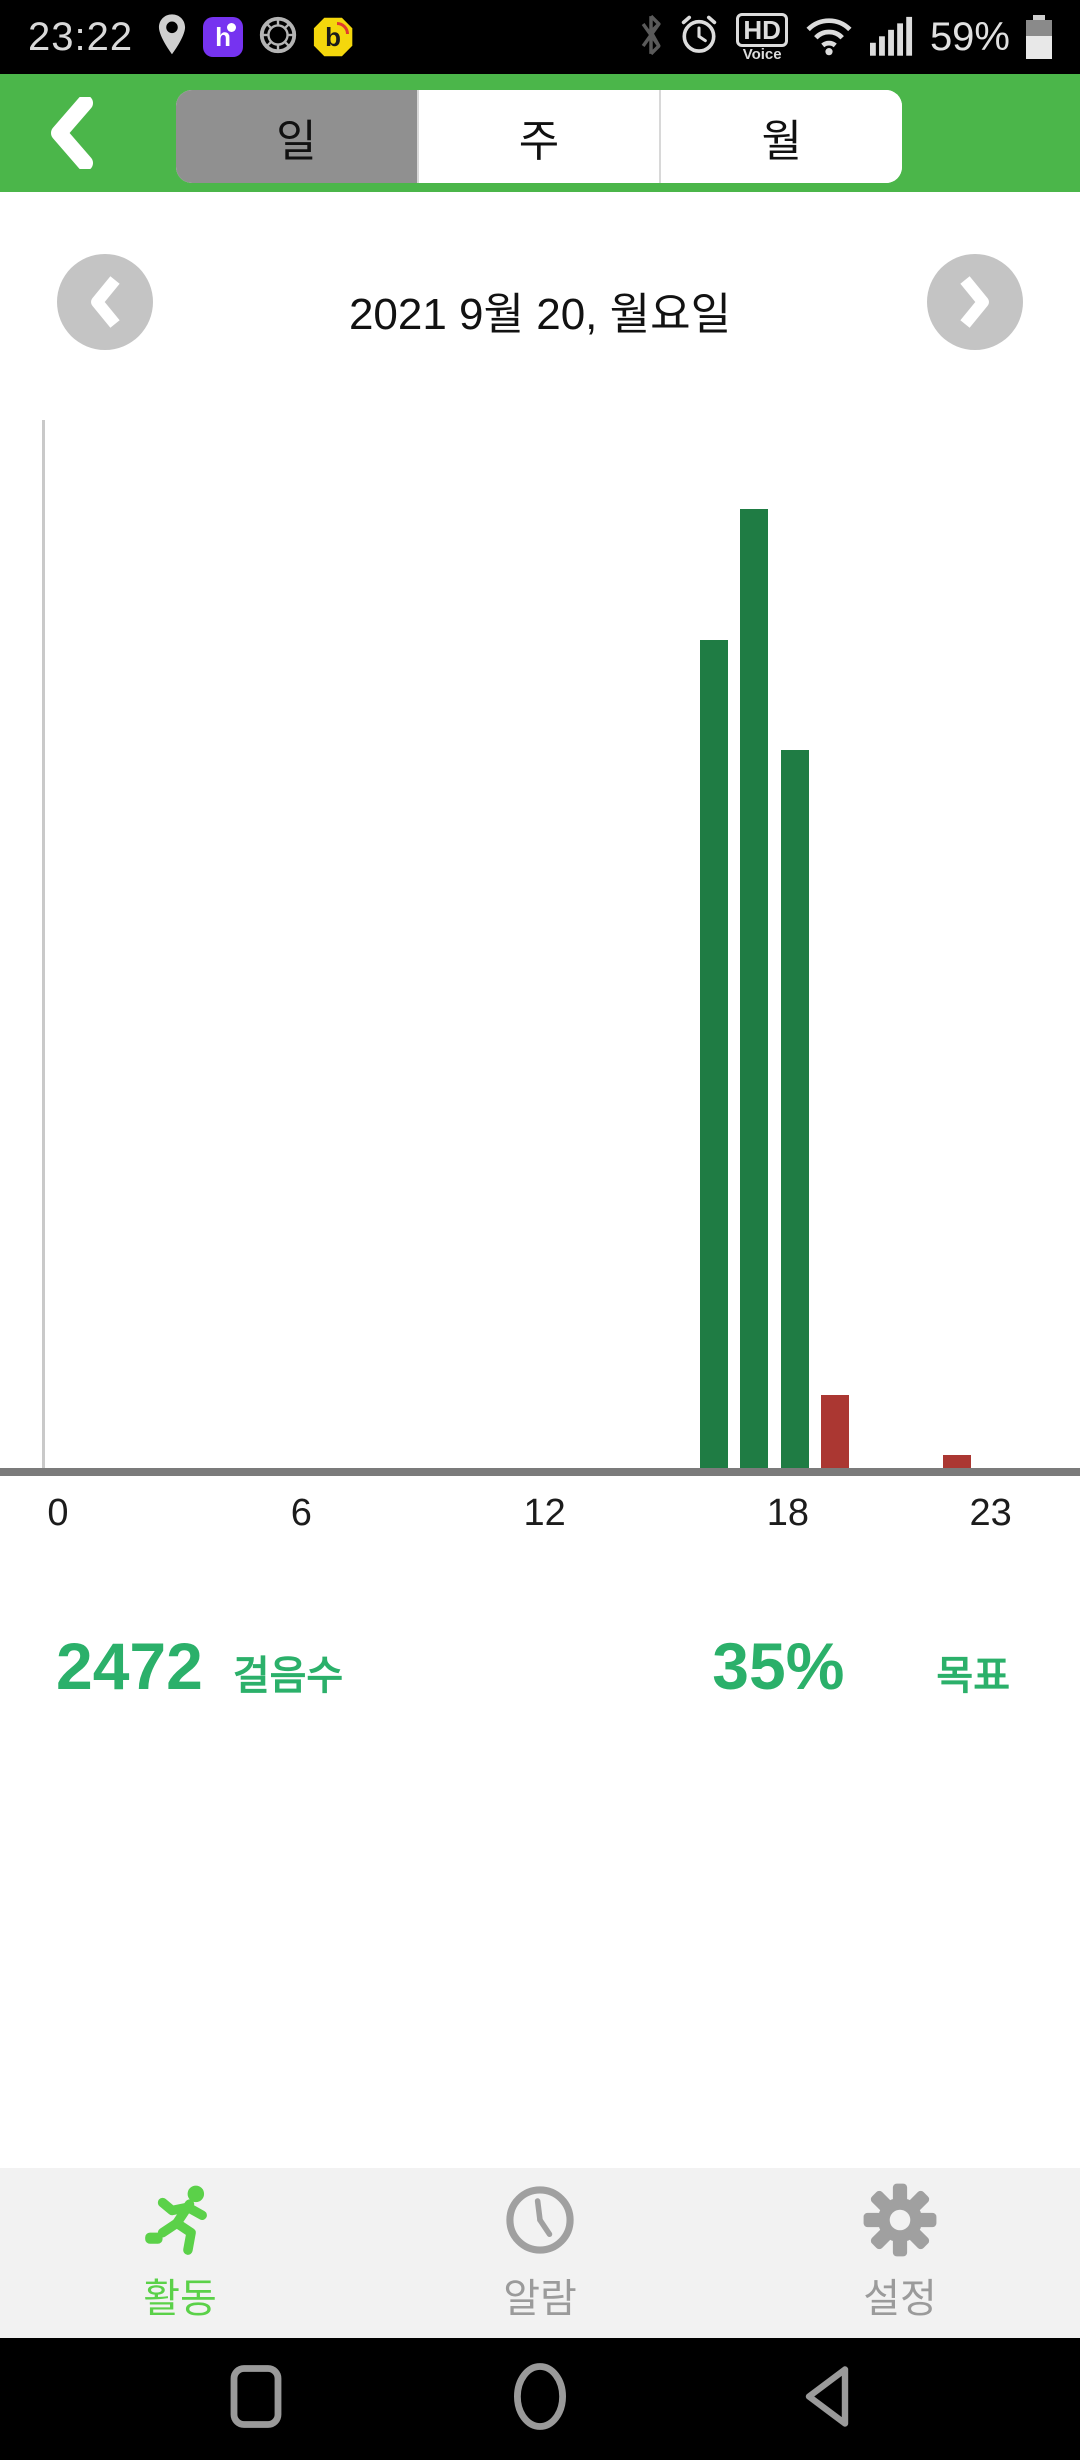 The width and height of the screenshot is (1080, 2460). What do you see at coordinates (333, 37) in the screenshot?
I see `notification-app-b-icon: b` at bounding box center [333, 37].